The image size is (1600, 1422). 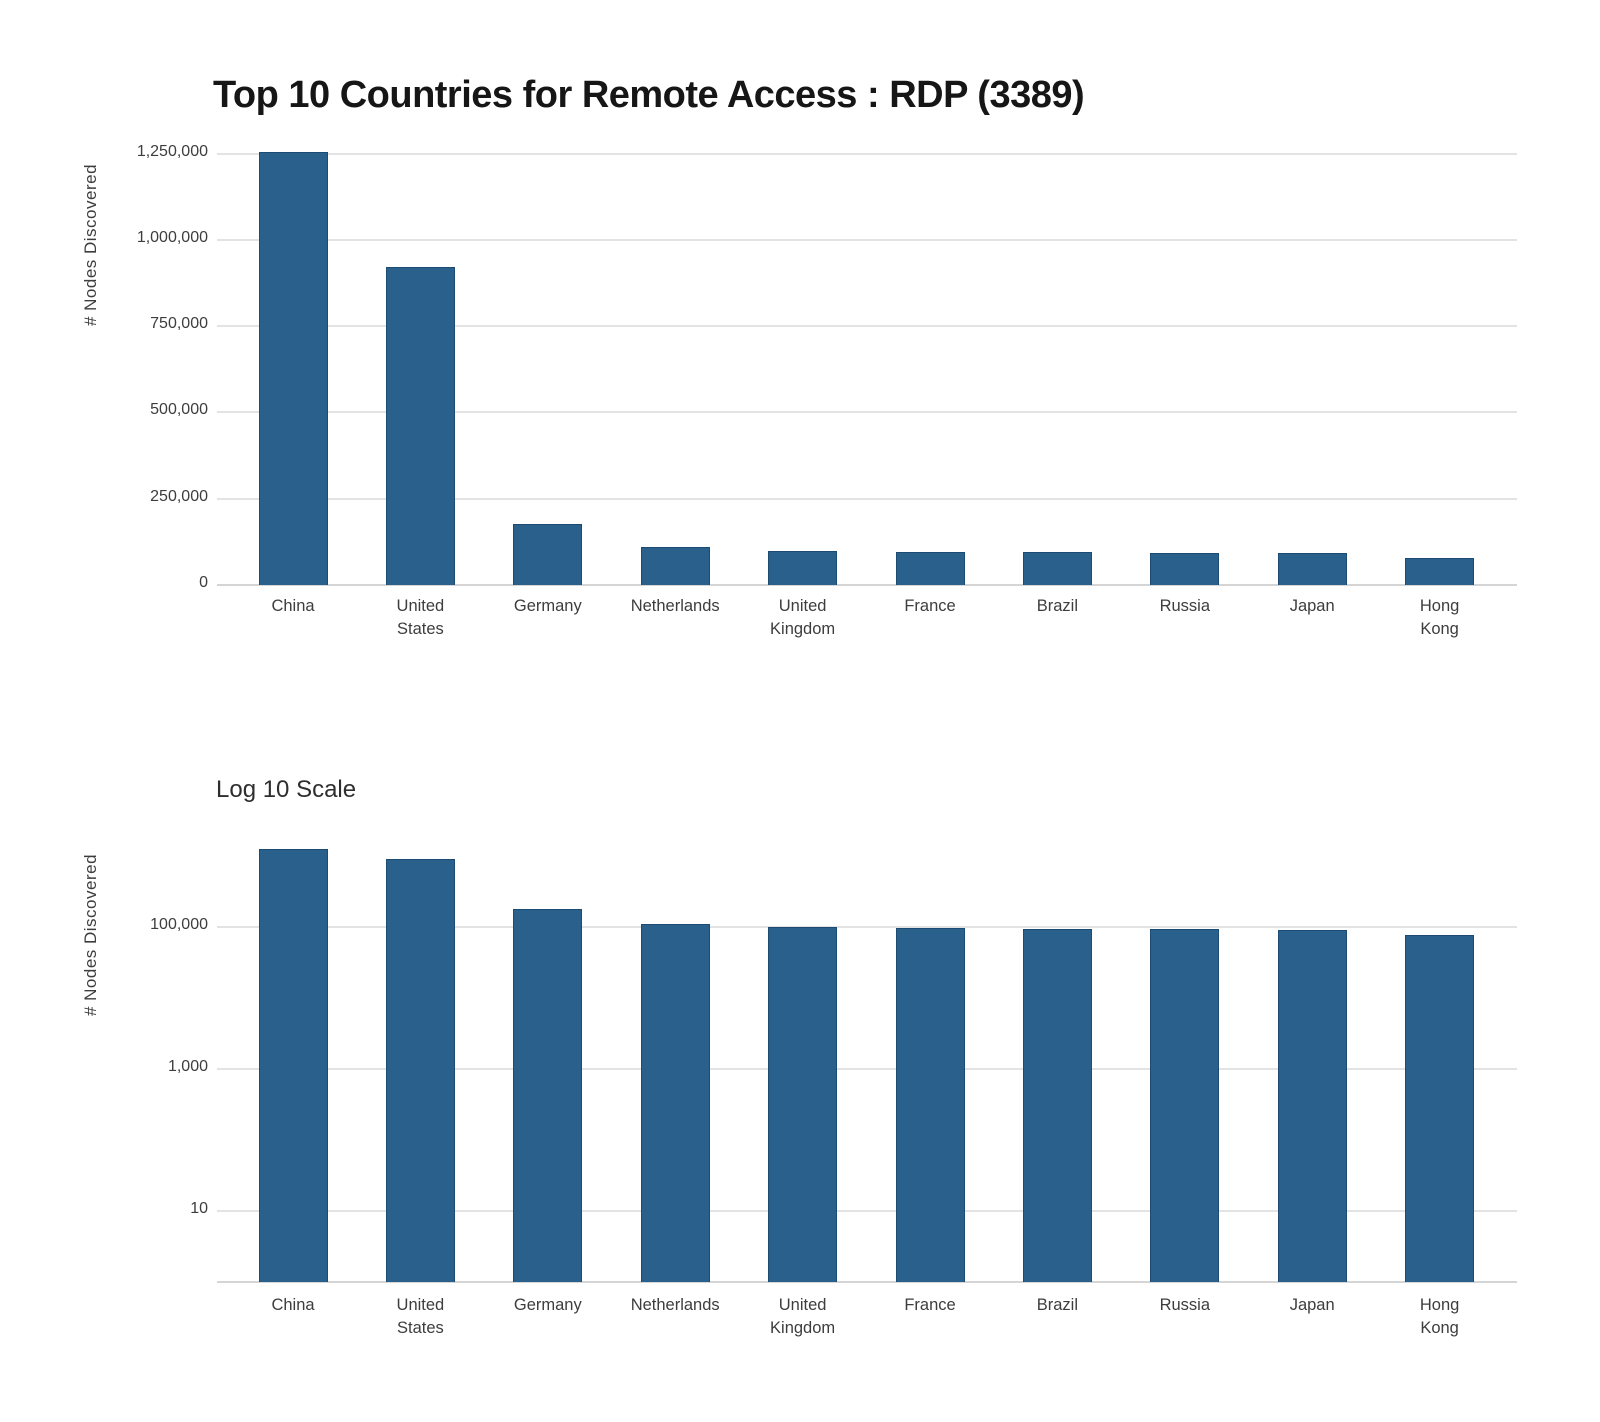 I want to click on y-tick-label: 500,000, so click(x=179, y=410).